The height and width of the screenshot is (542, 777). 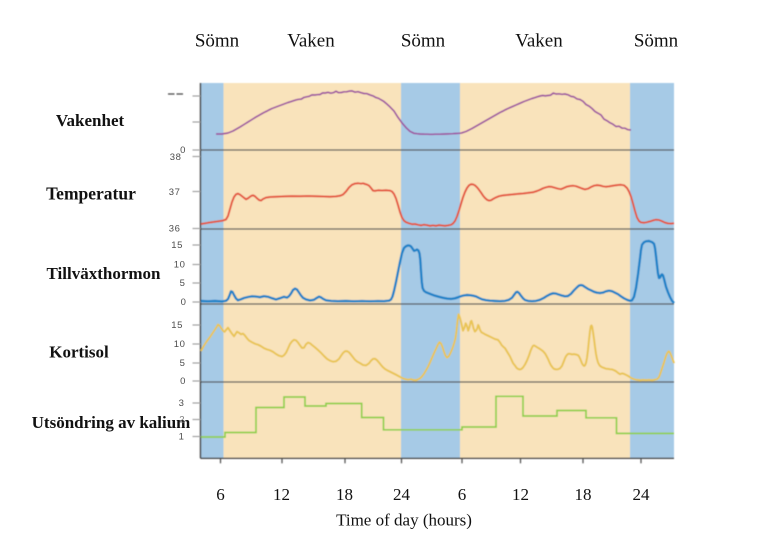 What do you see at coordinates (181, 420) in the screenshot?
I see `svg-text: 2` at bounding box center [181, 420].